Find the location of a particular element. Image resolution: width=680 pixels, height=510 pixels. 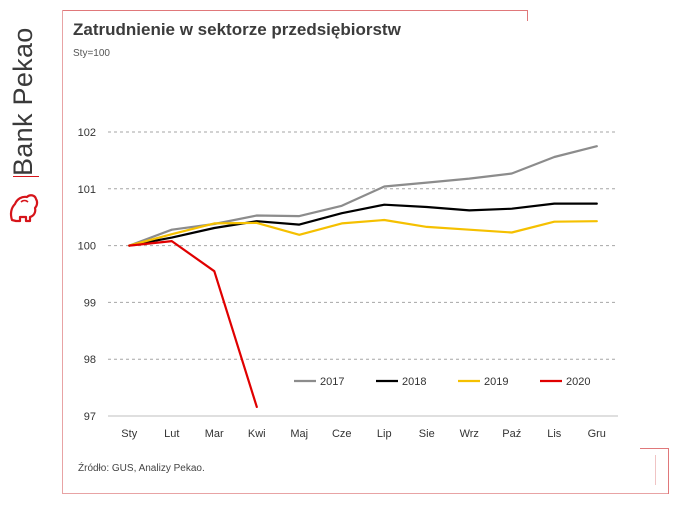

y-tick-label: 97 is located at coordinates (90, 417).